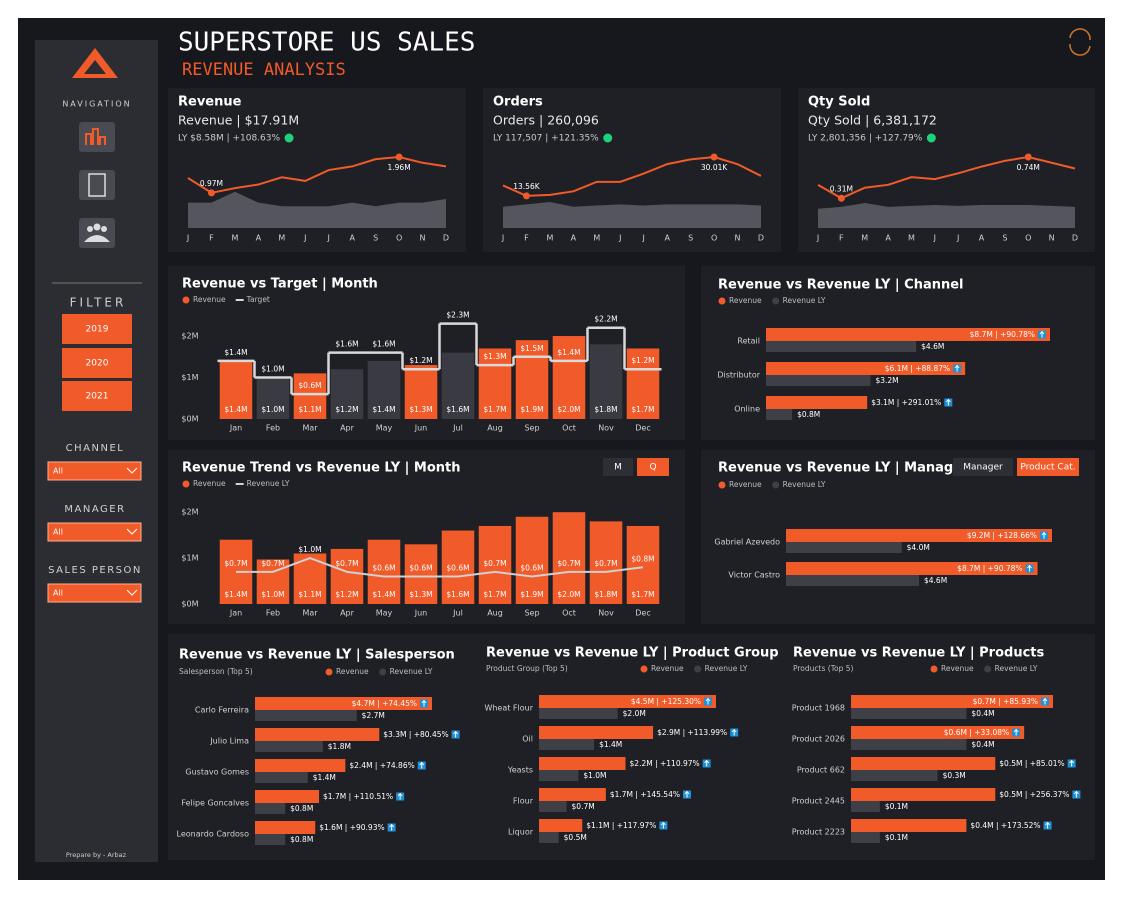  I want to click on kpi-comparison: LY 2,801,356 | +127.79%, so click(865, 139).